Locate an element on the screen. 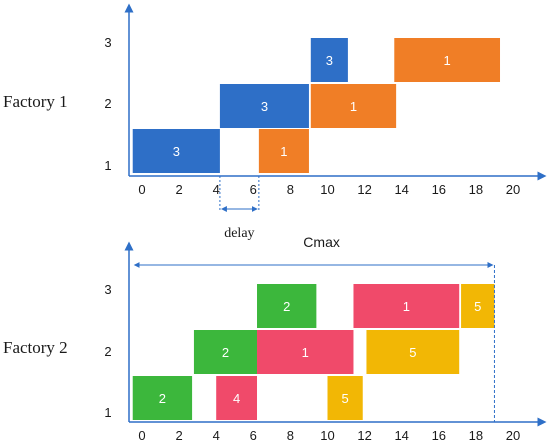 The image size is (550, 447). factory-2-machine-labels: 1 2 3 is located at coordinates (107, 351).